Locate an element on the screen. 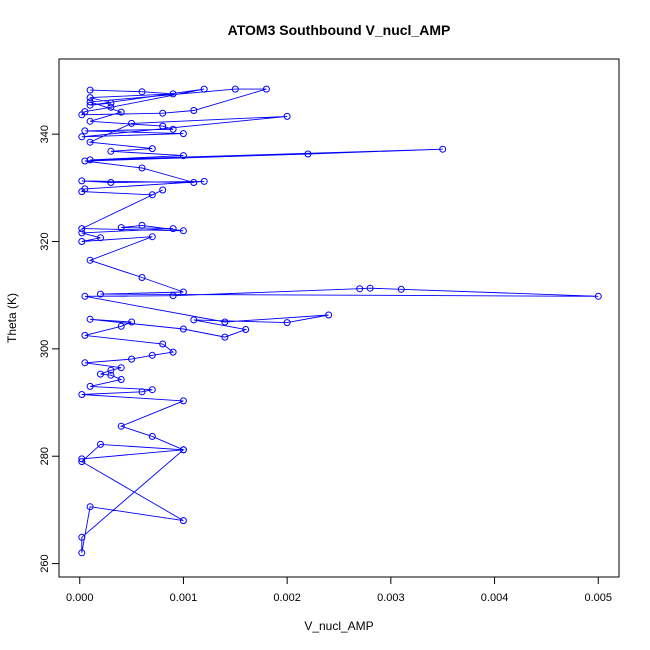  y-tick-label: 300 is located at coordinates (45, 349).